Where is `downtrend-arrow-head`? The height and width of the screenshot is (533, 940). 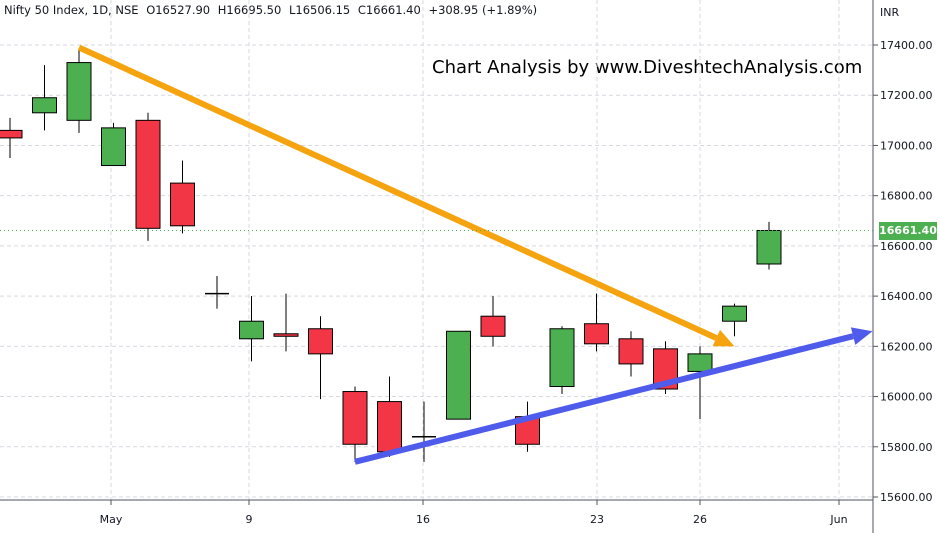
downtrend-arrow-head is located at coordinates (723, 338).